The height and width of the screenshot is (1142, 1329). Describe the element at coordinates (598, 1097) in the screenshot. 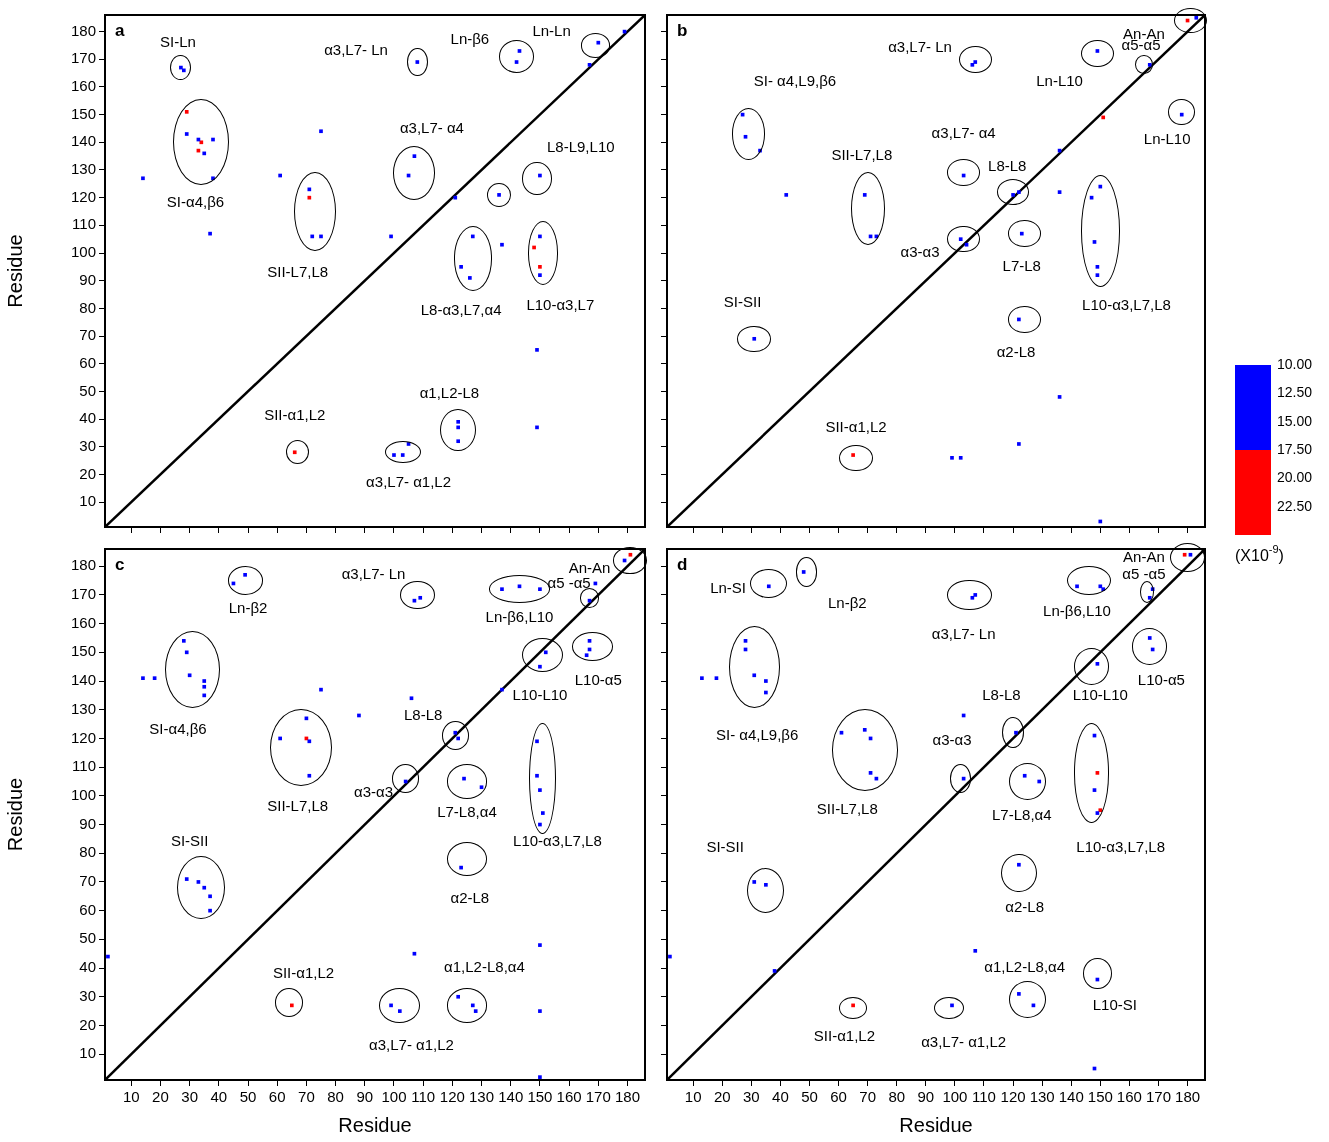

I see `x-tick-label: 170` at that location.